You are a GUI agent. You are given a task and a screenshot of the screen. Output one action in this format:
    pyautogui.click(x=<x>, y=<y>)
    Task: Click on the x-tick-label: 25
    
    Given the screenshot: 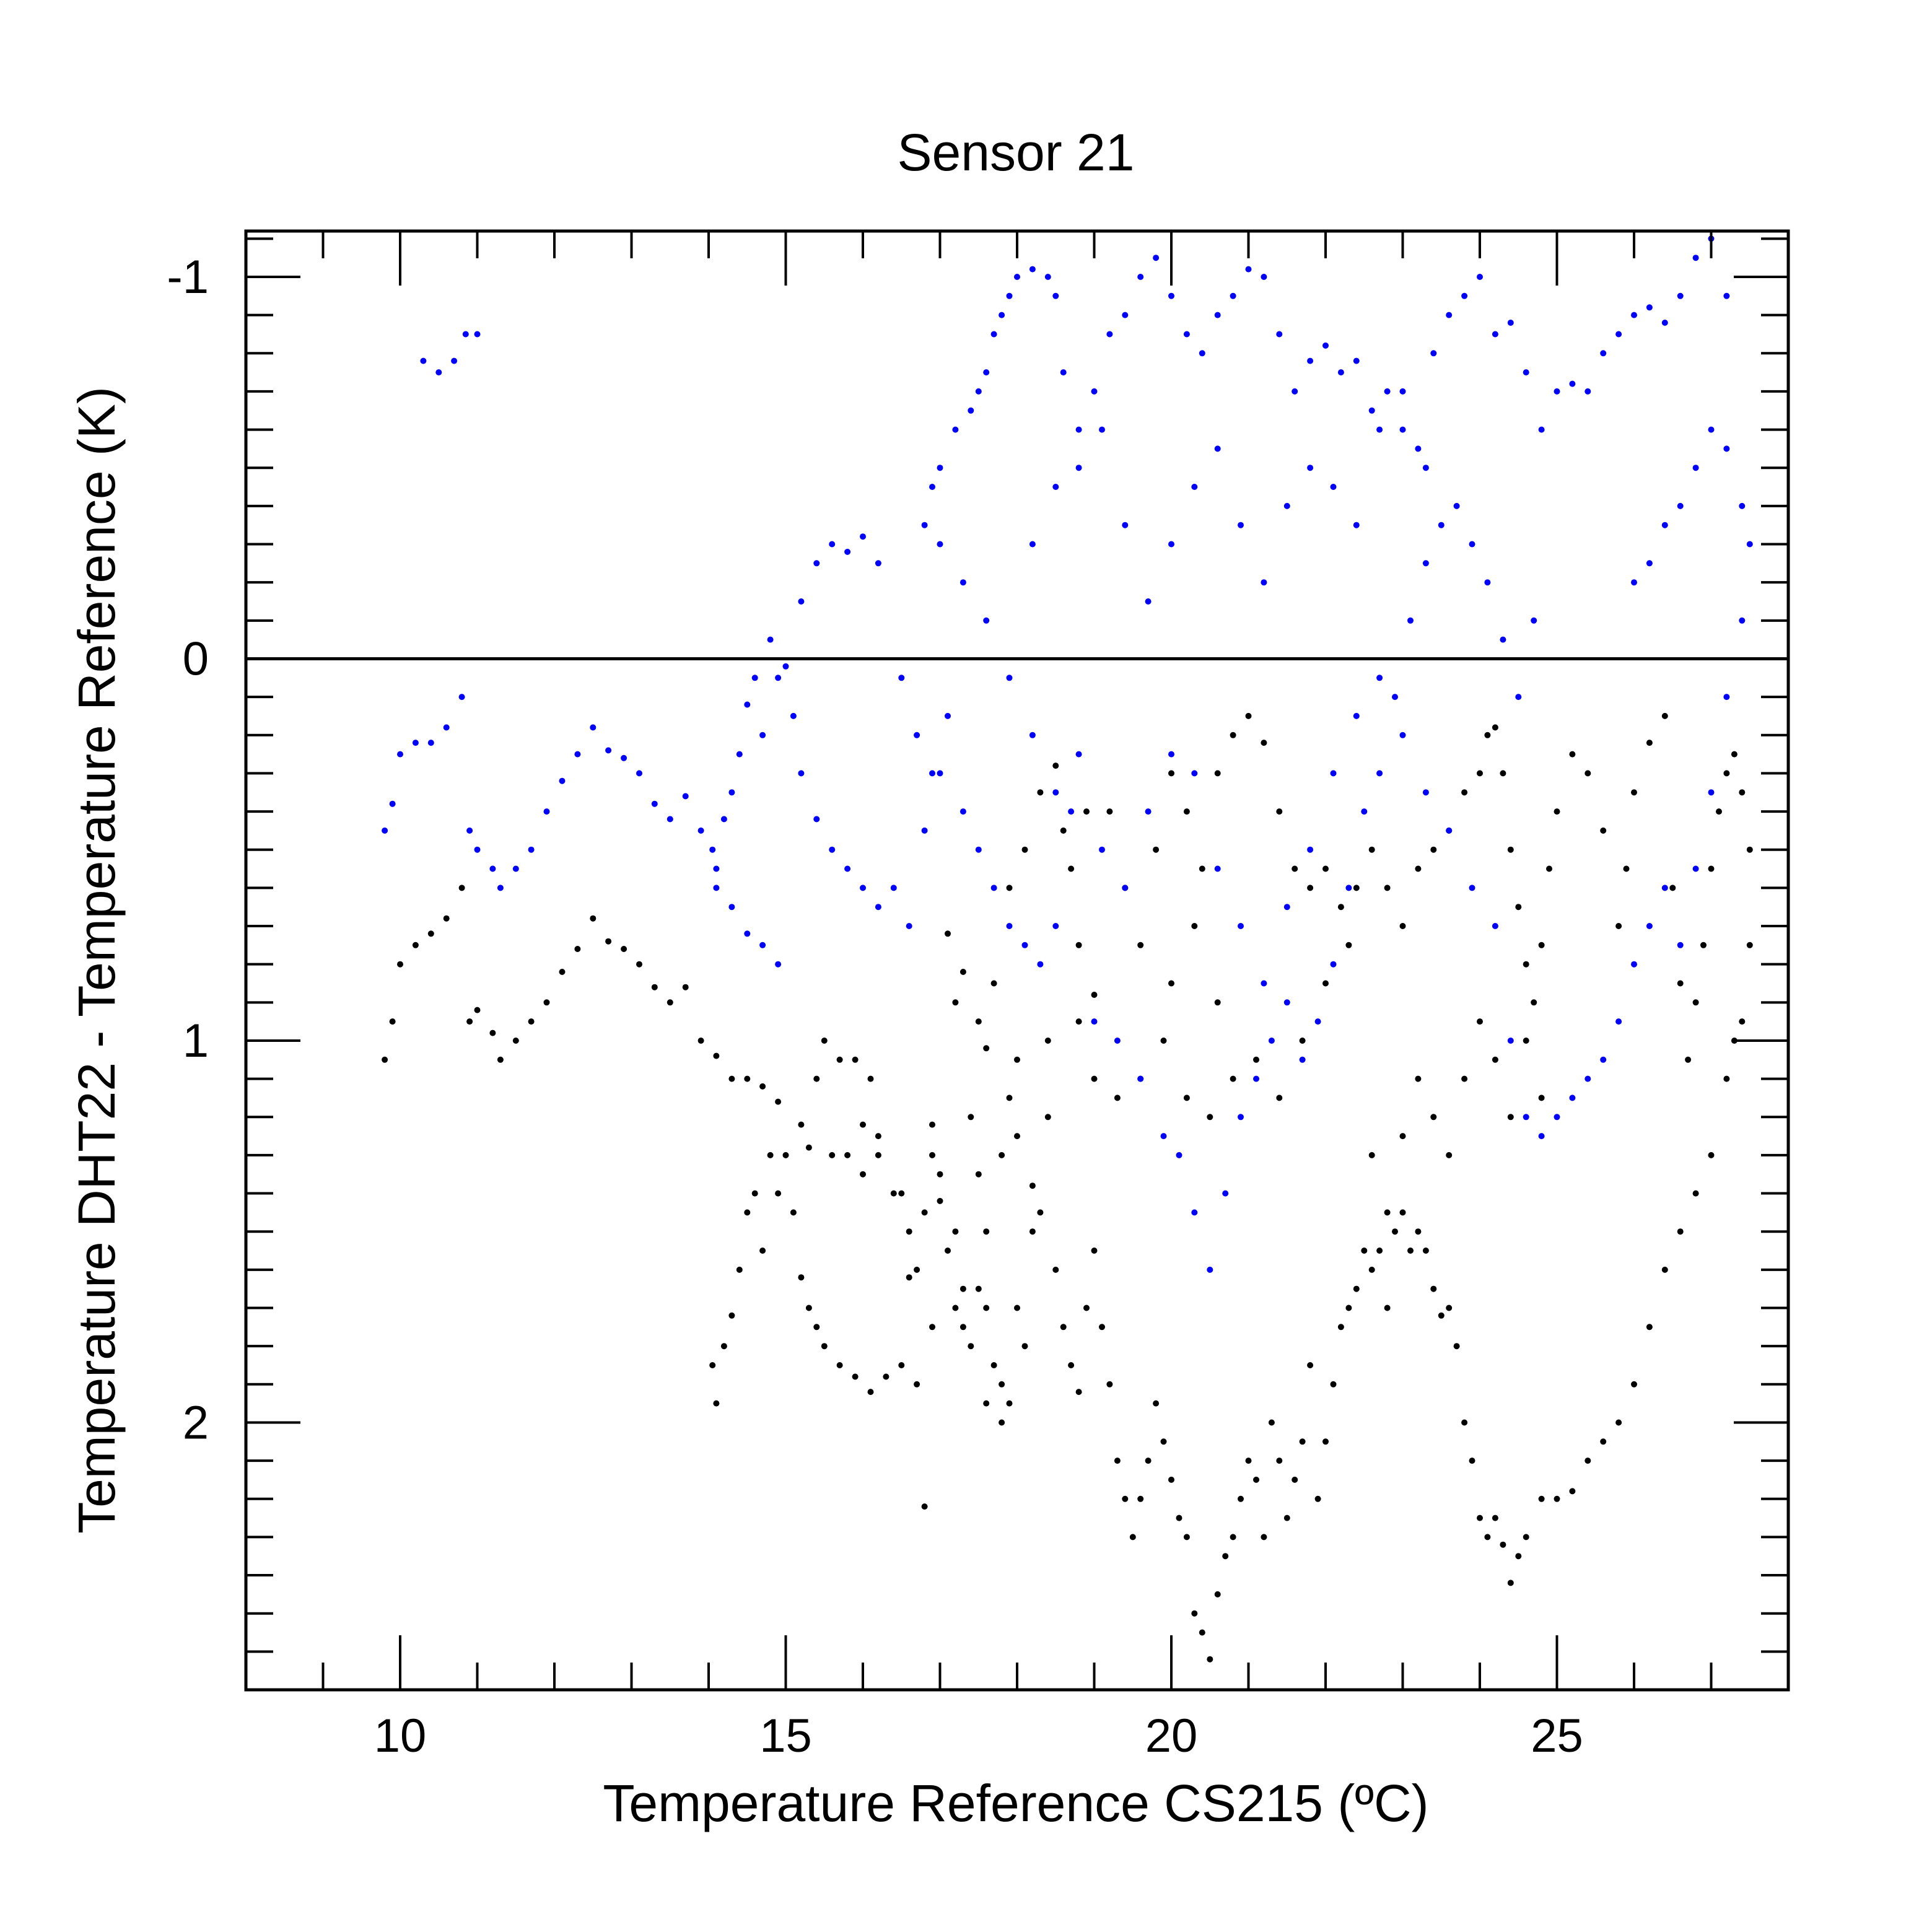 What is the action you would take?
    pyautogui.click(x=1557, y=1736)
    